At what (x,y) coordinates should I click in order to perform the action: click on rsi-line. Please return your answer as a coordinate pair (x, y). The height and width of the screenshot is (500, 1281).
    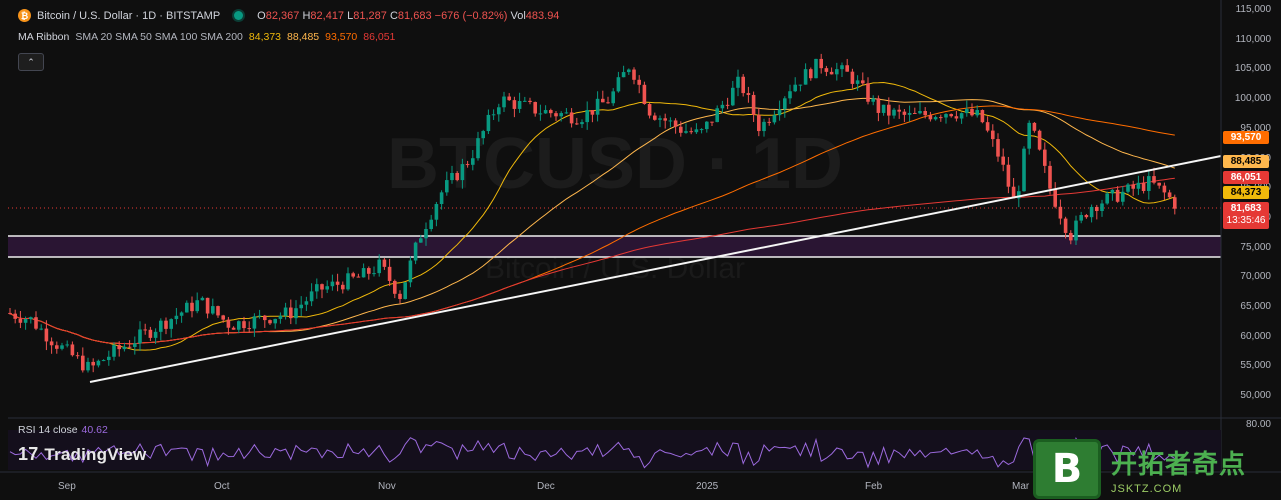
    Looking at the image, I should click on (592, 453).